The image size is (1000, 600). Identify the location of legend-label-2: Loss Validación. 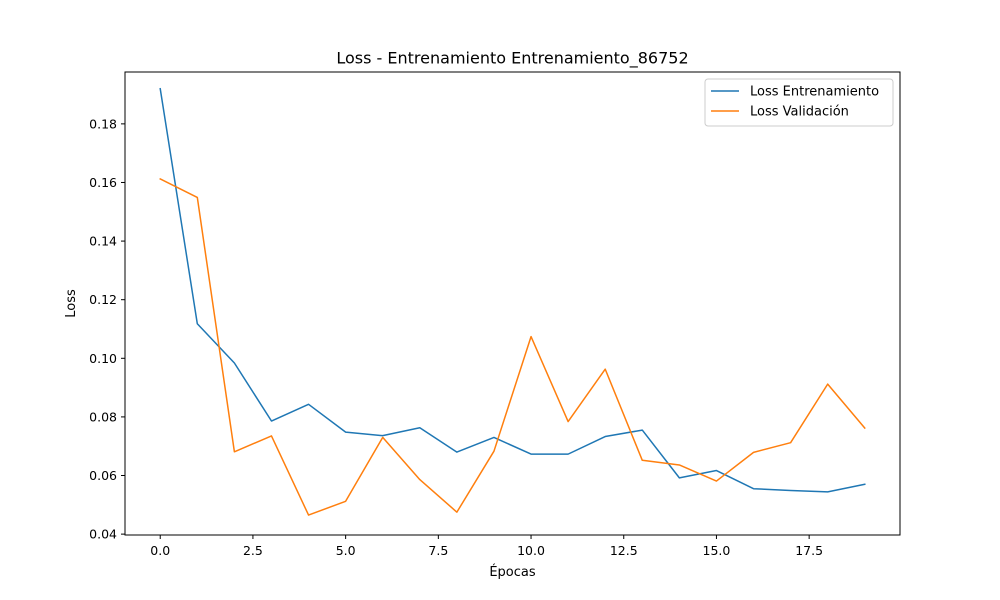
(799, 112).